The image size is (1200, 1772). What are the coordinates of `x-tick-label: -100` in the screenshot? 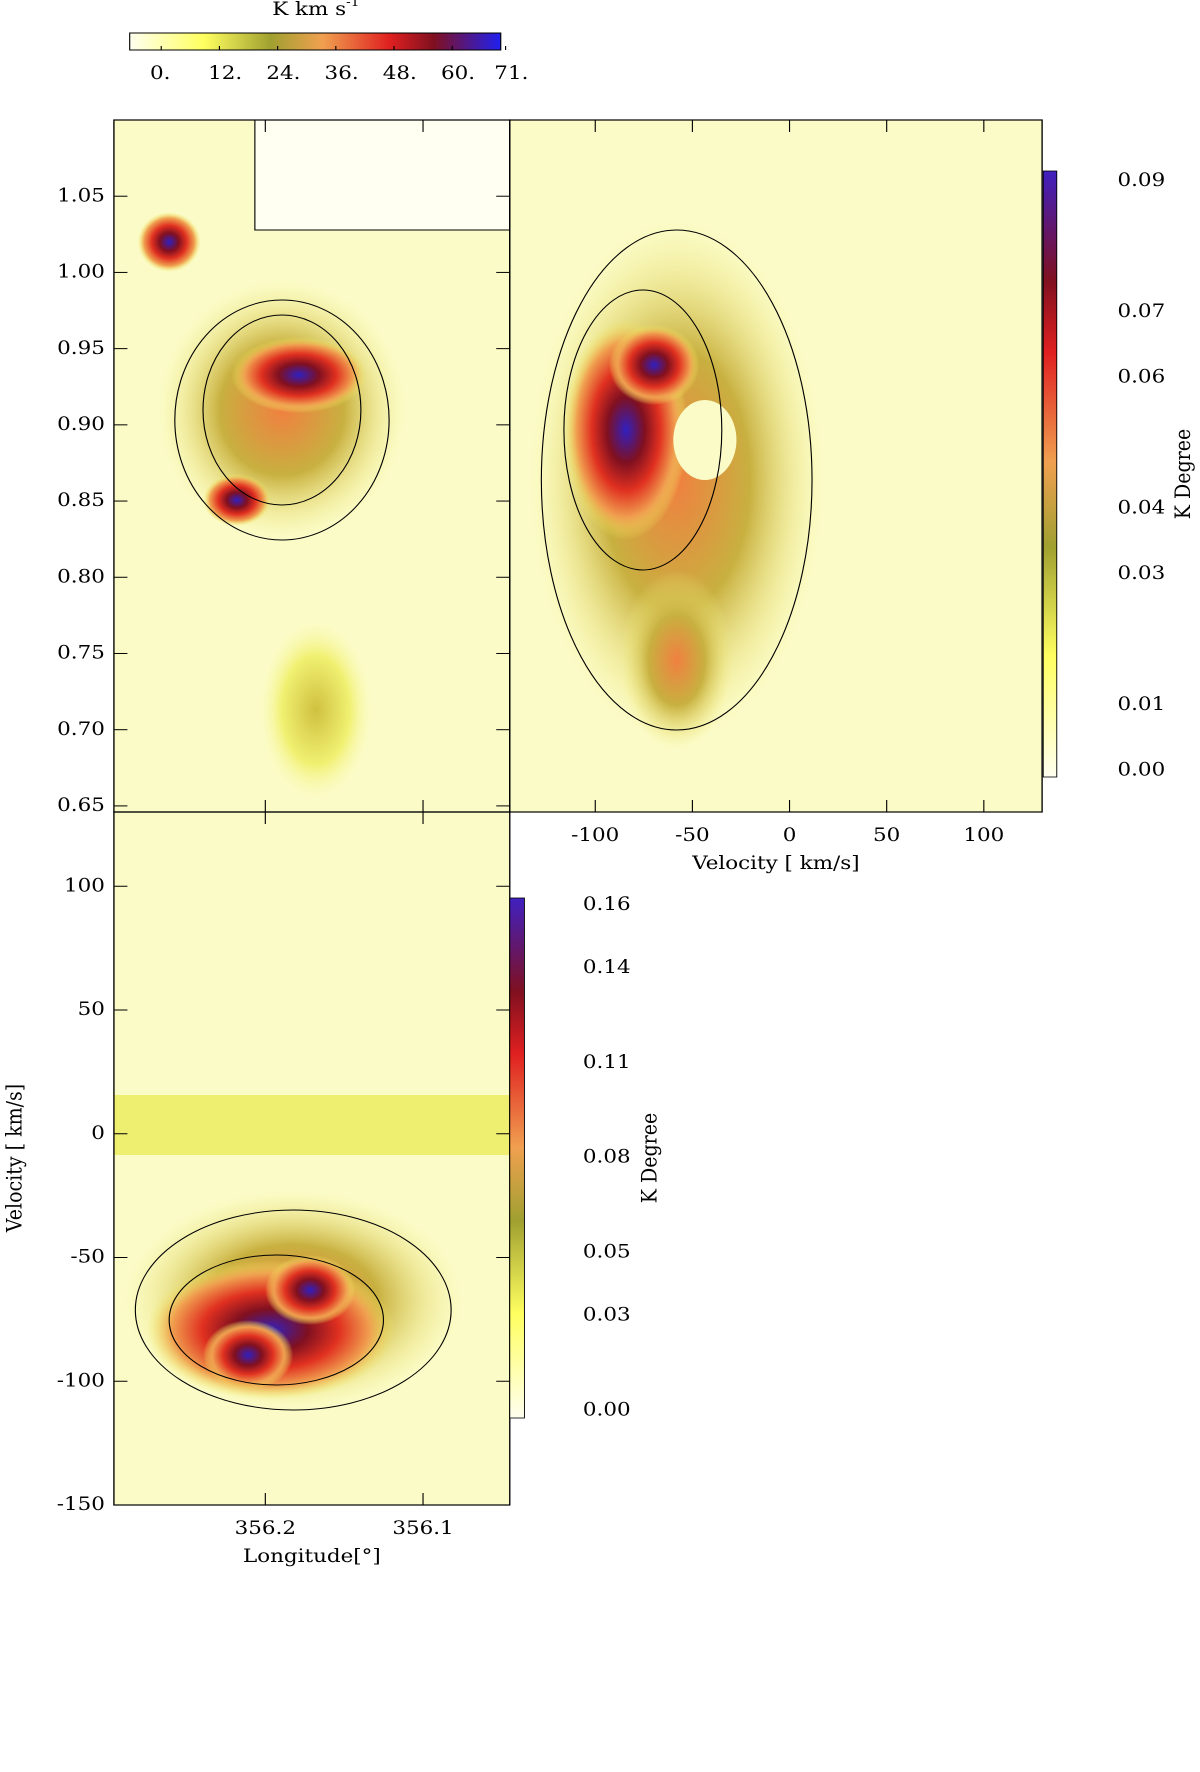 It's located at (595, 834).